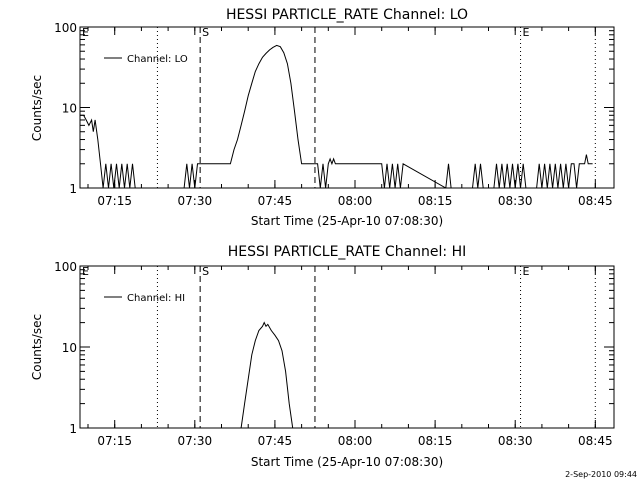 The height and width of the screenshot is (480, 640). Describe the element at coordinates (267, 374) in the screenshot. I see `series-line-hi` at that location.